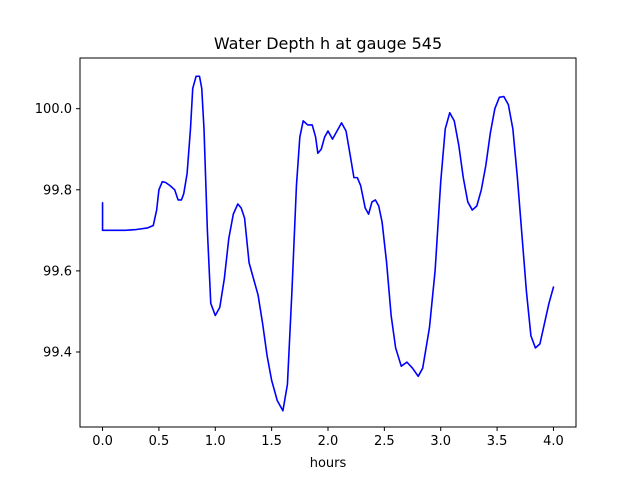  What do you see at coordinates (328, 43) in the screenshot?
I see `chart-title: Water Depth h at gauge 545` at bounding box center [328, 43].